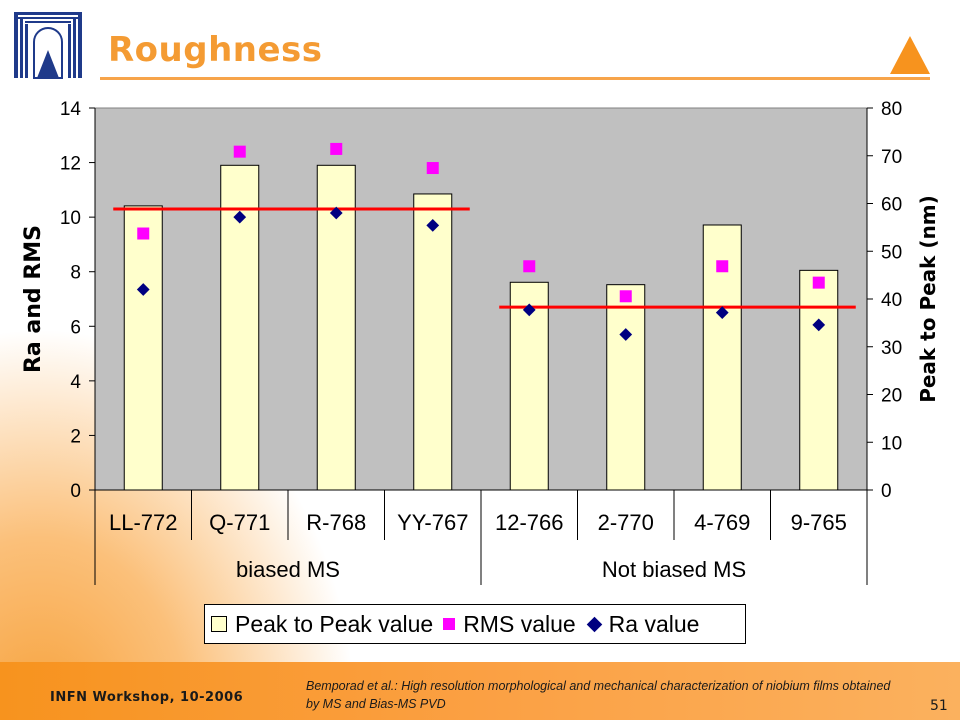  Describe the element at coordinates (891, 109) in the screenshot. I see `y2-tick-label: 80` at that location.